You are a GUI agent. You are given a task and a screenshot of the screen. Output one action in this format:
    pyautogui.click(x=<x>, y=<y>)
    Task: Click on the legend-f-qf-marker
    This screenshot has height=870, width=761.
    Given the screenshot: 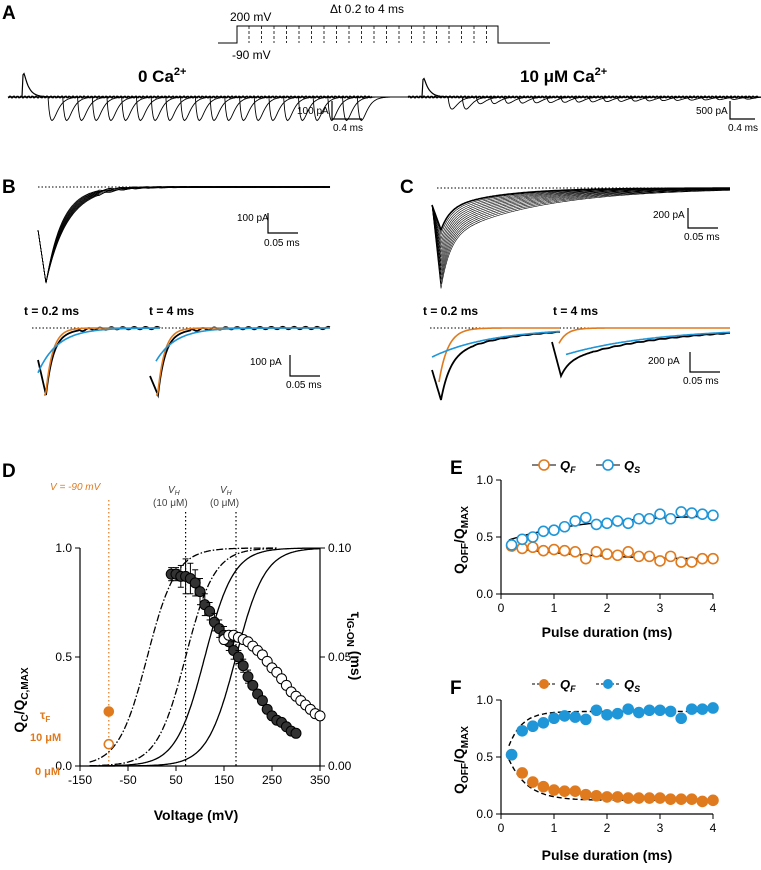 What is the action you would take?
    pyautogui.click(x=544, y=684)
    